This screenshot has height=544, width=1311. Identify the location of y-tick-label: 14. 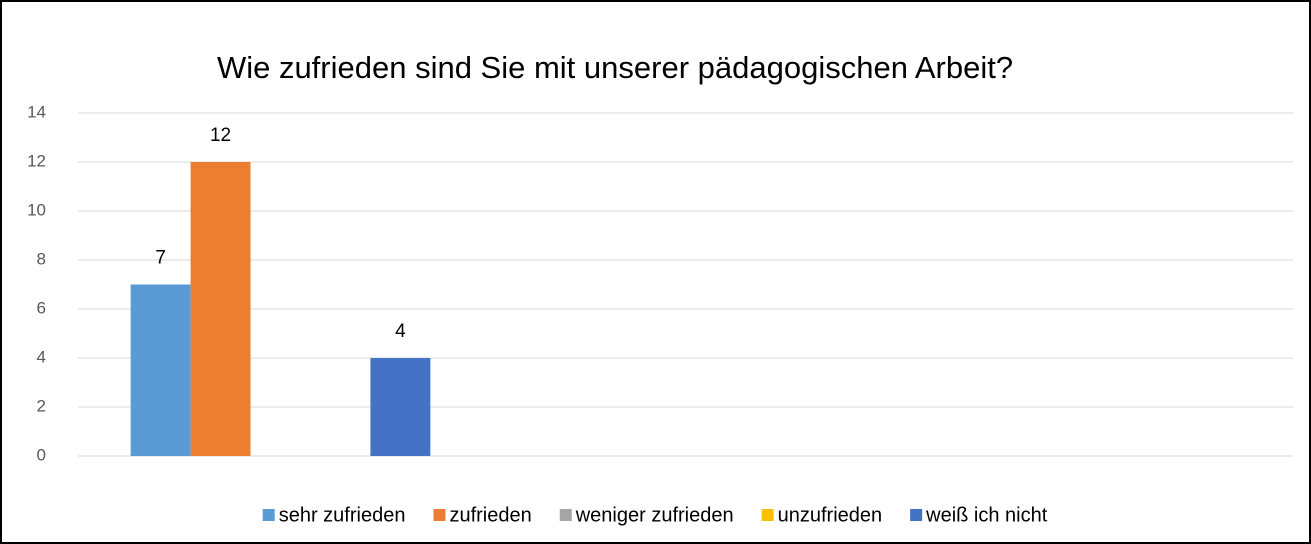
(36, 111).